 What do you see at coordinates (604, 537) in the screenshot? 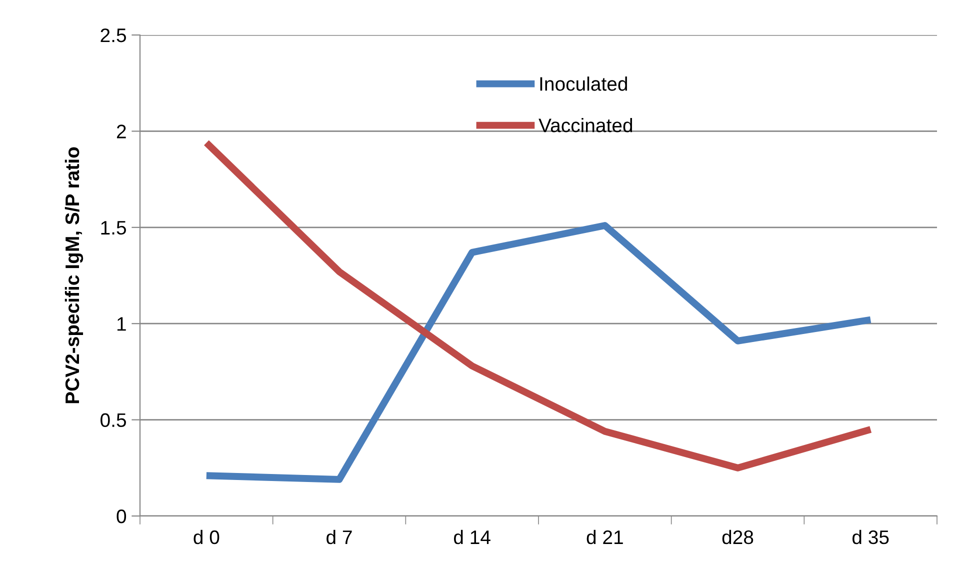
I see `x-tick-label: d 21` at bounding box center [604, 537].